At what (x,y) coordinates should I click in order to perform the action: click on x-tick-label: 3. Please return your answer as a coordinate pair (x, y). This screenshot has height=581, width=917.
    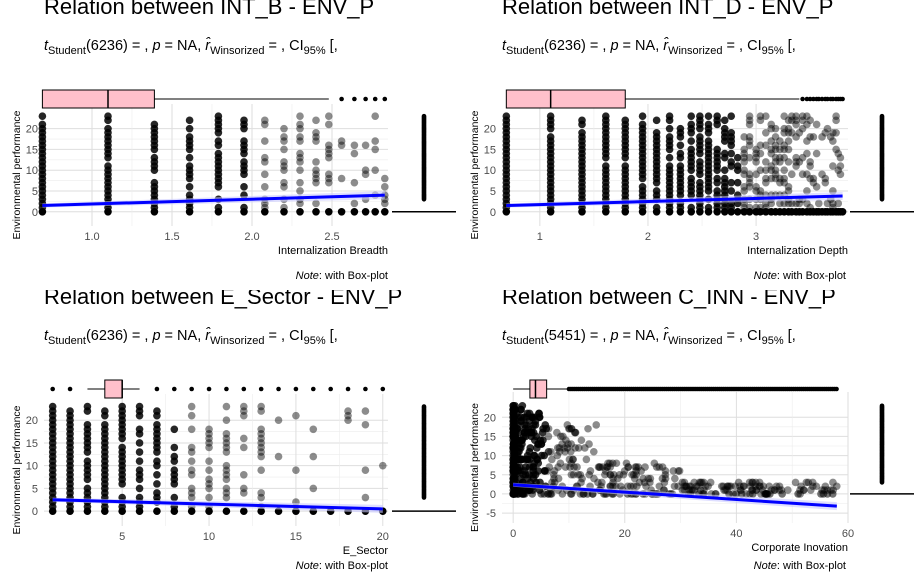
    Looking at the image, I should click on (756, 237).